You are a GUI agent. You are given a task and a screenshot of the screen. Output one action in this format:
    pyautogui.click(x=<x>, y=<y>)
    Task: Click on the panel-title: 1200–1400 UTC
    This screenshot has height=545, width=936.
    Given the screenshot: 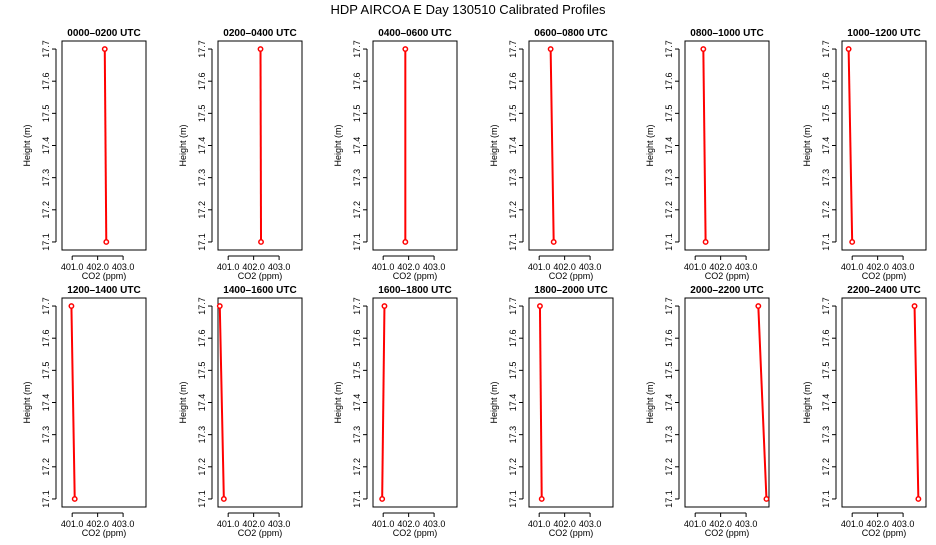 What is the action you would take?
    pyautogui.click(x=103, y=290)
    